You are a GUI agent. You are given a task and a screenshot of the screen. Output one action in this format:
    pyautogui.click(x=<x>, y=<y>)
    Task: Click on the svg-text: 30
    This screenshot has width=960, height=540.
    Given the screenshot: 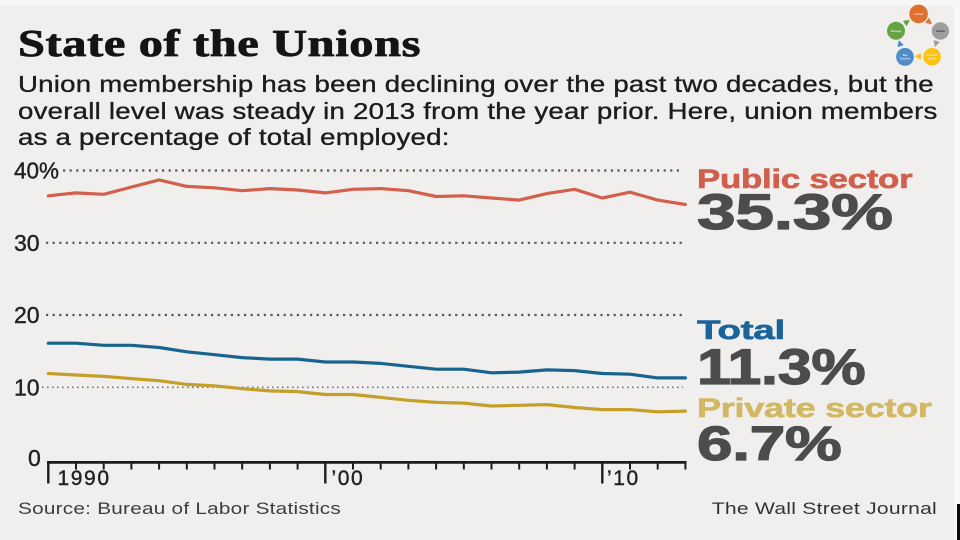 What is the action you would take?
    pyautogui.click(x=27, y=243)
    